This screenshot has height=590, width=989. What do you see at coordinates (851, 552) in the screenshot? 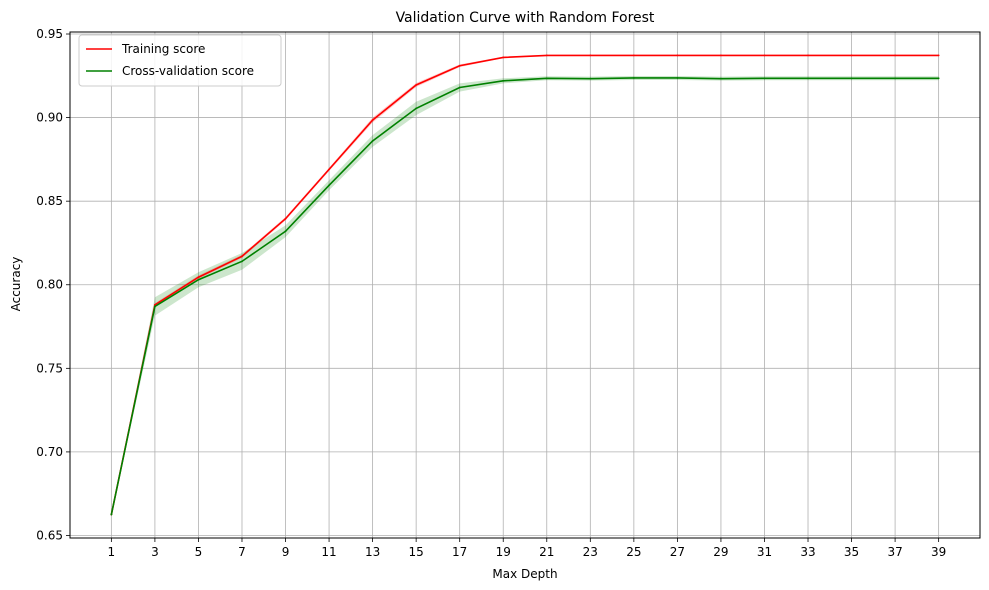
I see `x-tick-label: 35` at bounding box center [851, 552].